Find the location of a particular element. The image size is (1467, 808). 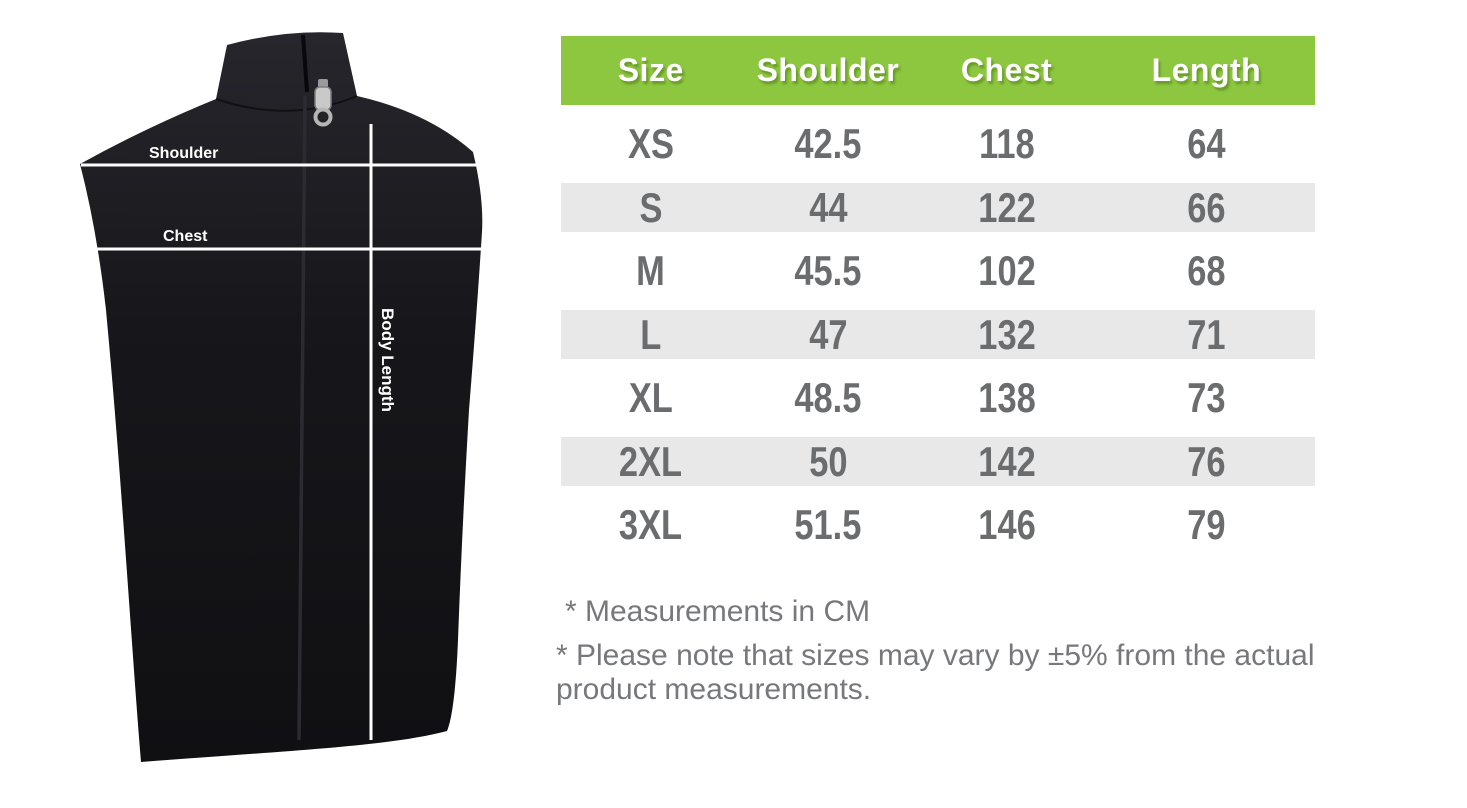

size-cell: L is located at coordinates (651, 334).